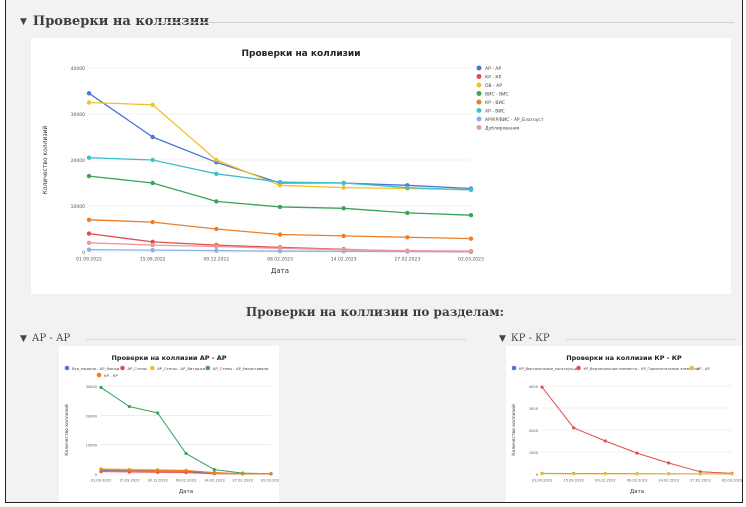 The width and height of the screenshot is (746, 507). Describe the element at coordinates (651, 339) in the screenshot. I see `subsection-divider` at that location.